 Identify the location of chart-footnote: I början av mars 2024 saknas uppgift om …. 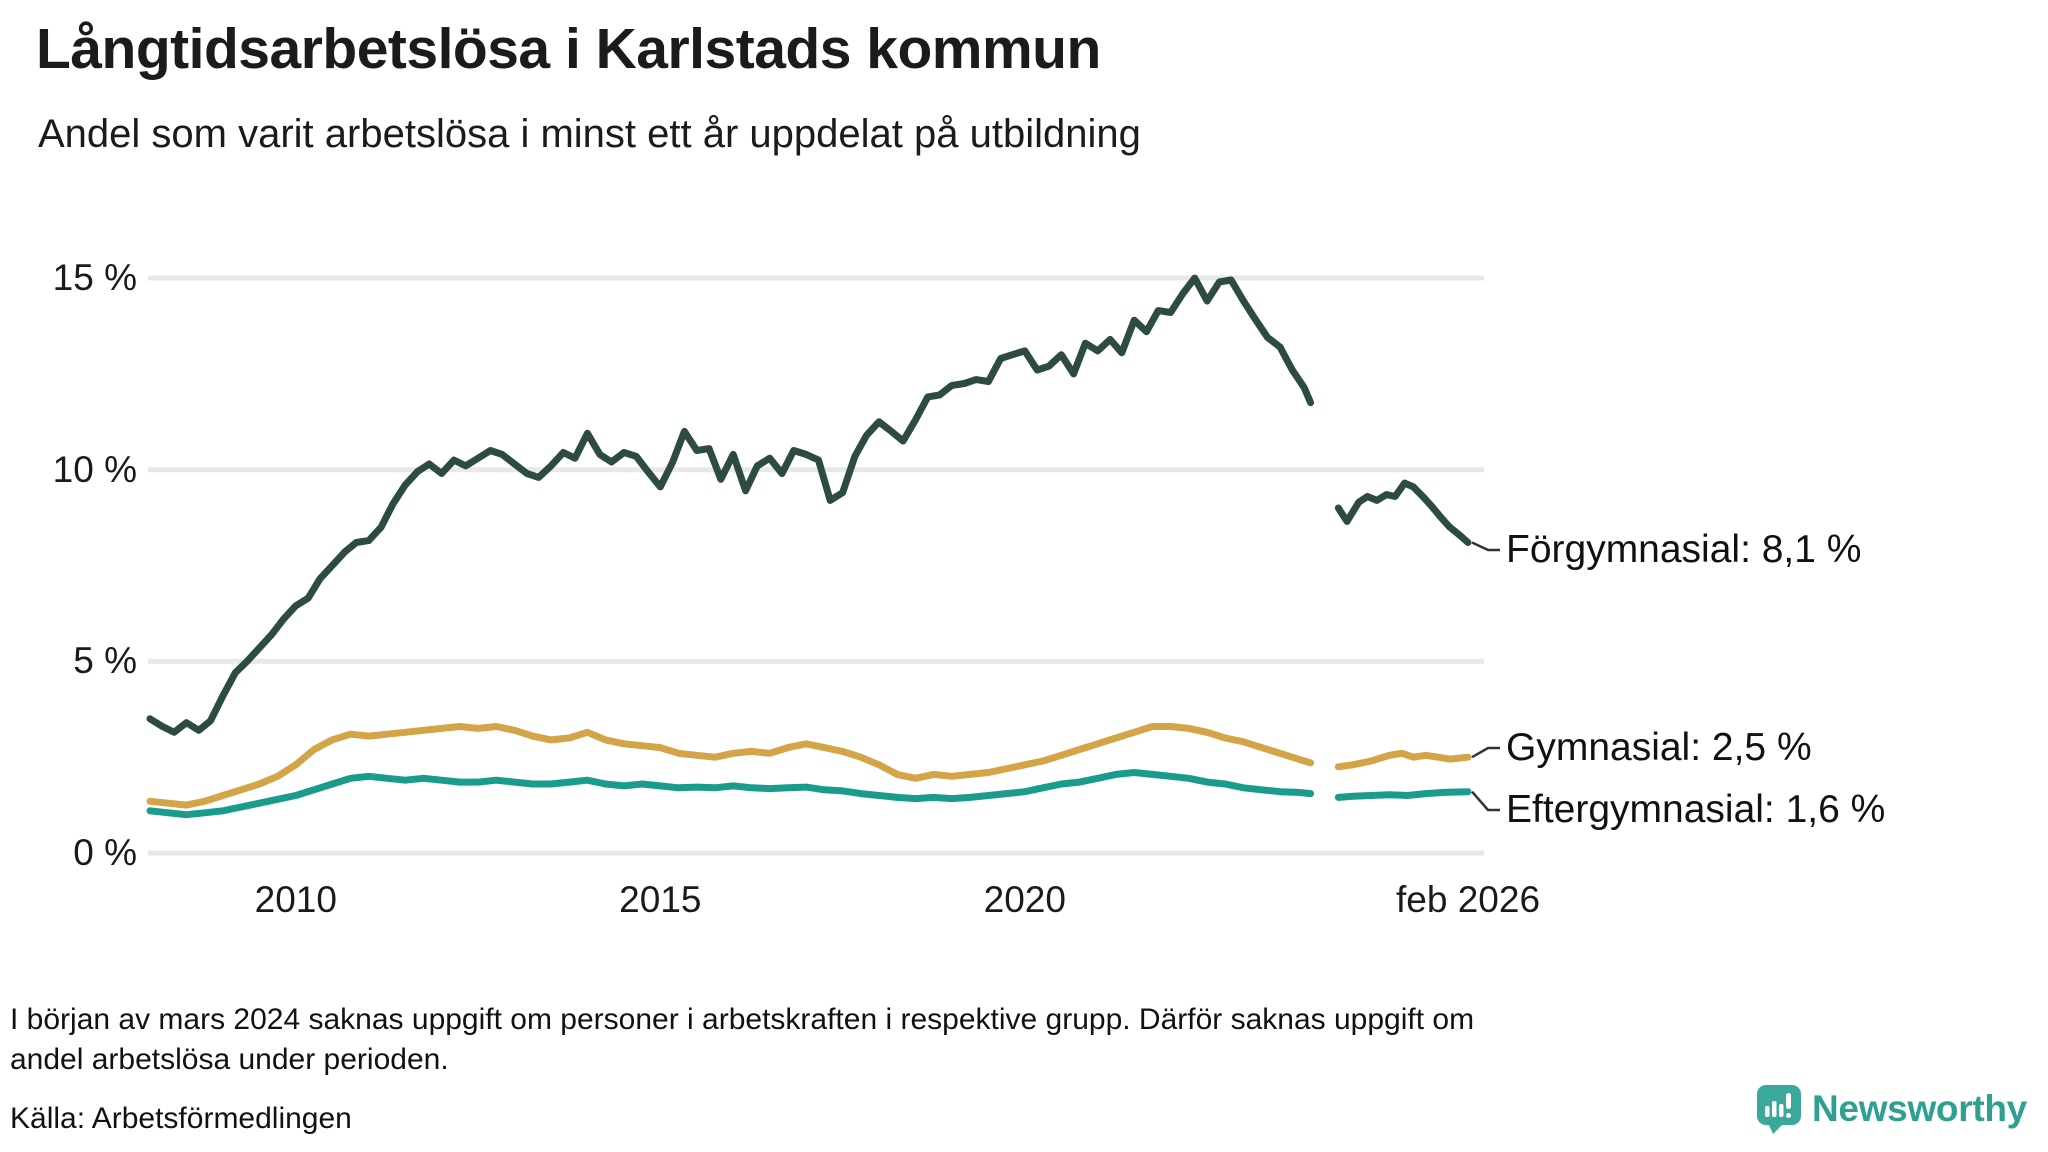
(1000, 1040).